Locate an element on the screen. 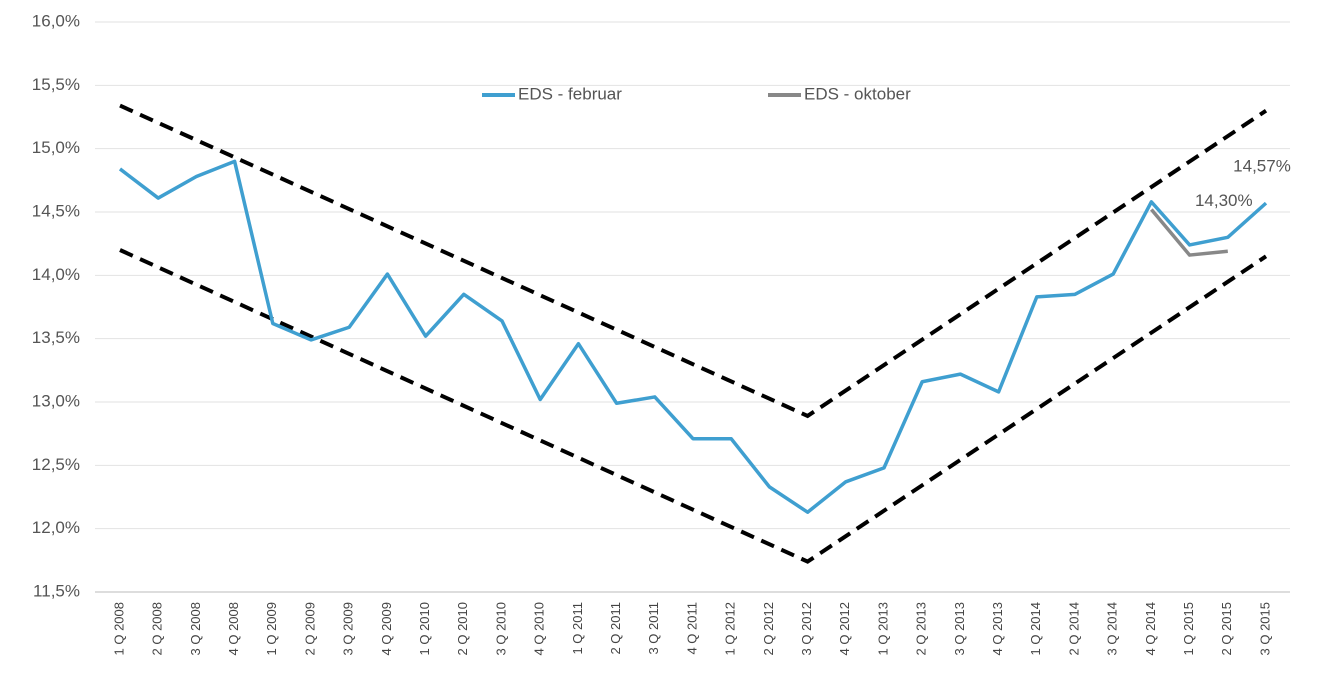 This screenshot has width=1319, height=689. x-tick-label: 1 Q 2011 is located at coordinates (577, 628).